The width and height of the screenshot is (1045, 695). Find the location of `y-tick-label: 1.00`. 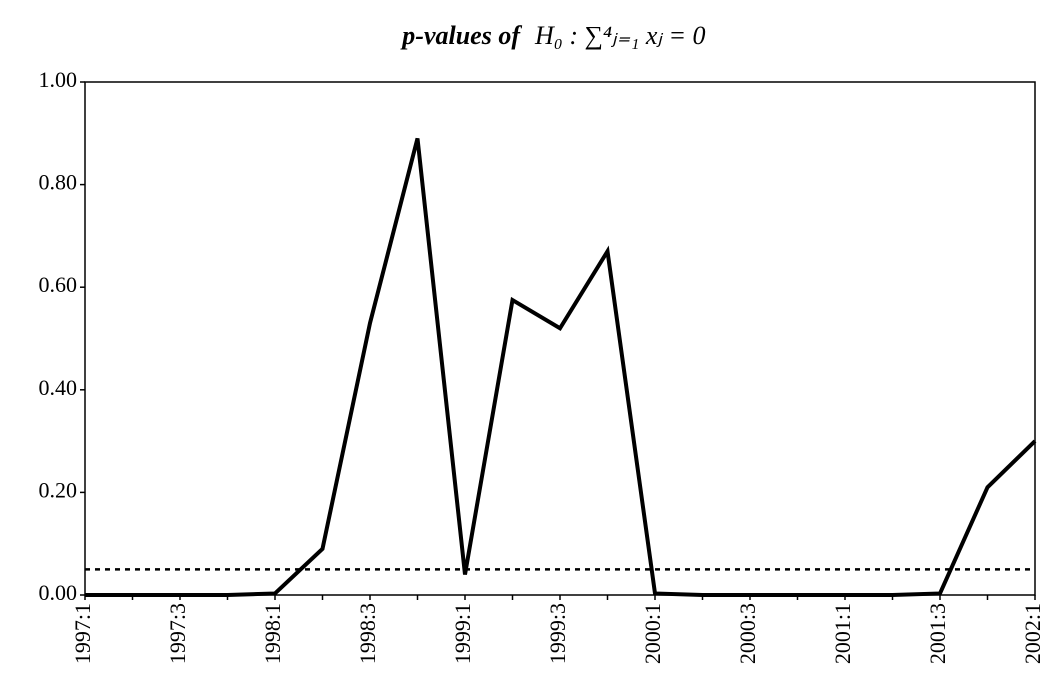

y-tick-label: 1.00 is located at coordinates (58, 79).